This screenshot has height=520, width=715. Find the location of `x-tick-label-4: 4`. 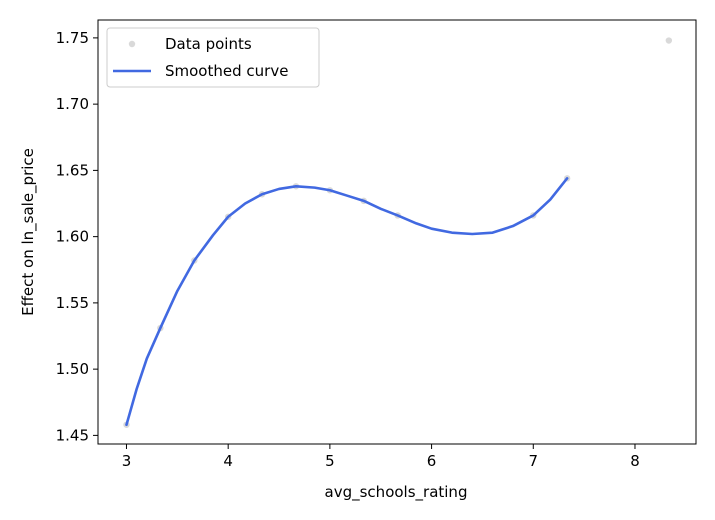

x-tick-label-4: 4 is located at coordinates (228, 461).